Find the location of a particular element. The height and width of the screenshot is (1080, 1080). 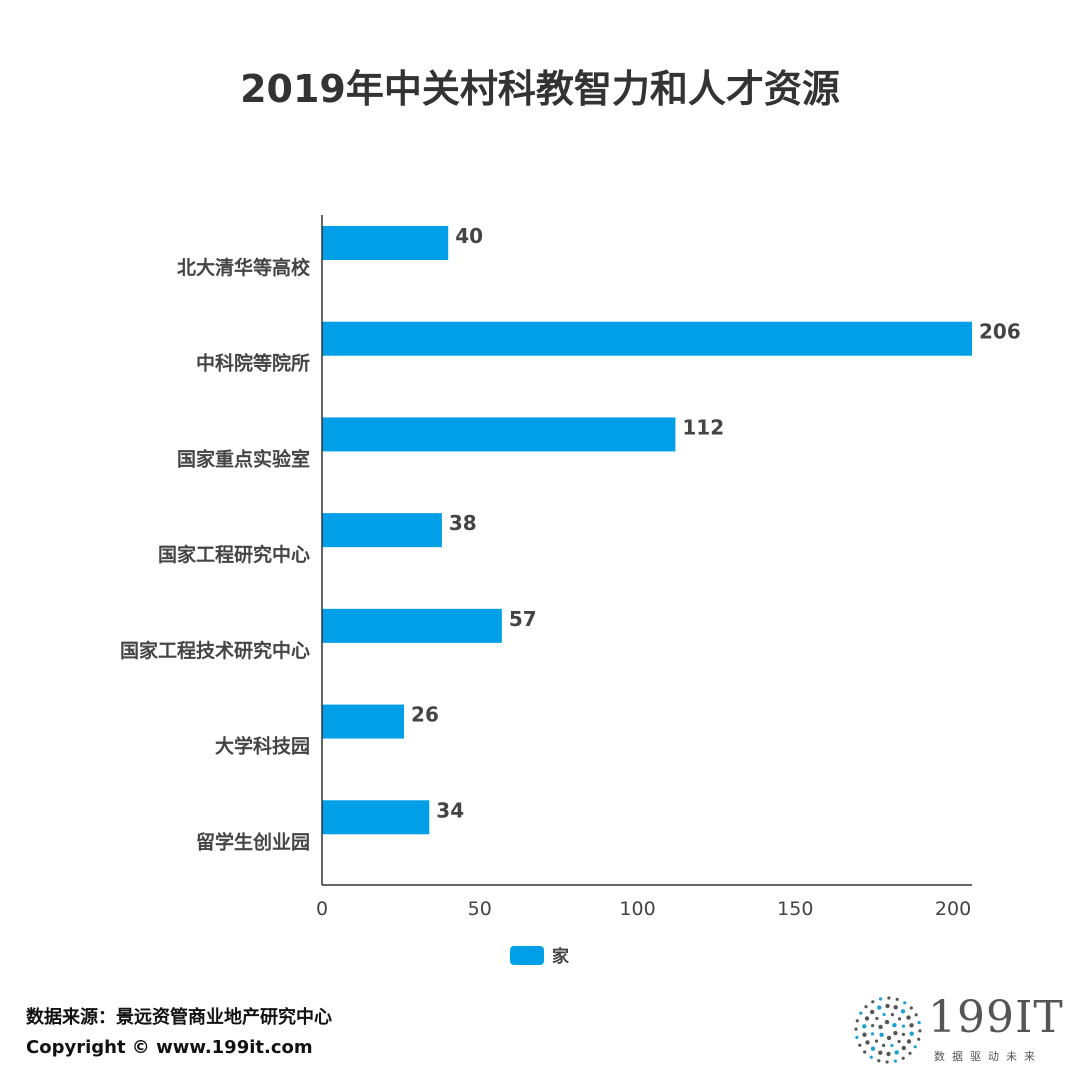

category-label: 留学生创业园 is located at coordinates (253, 841).